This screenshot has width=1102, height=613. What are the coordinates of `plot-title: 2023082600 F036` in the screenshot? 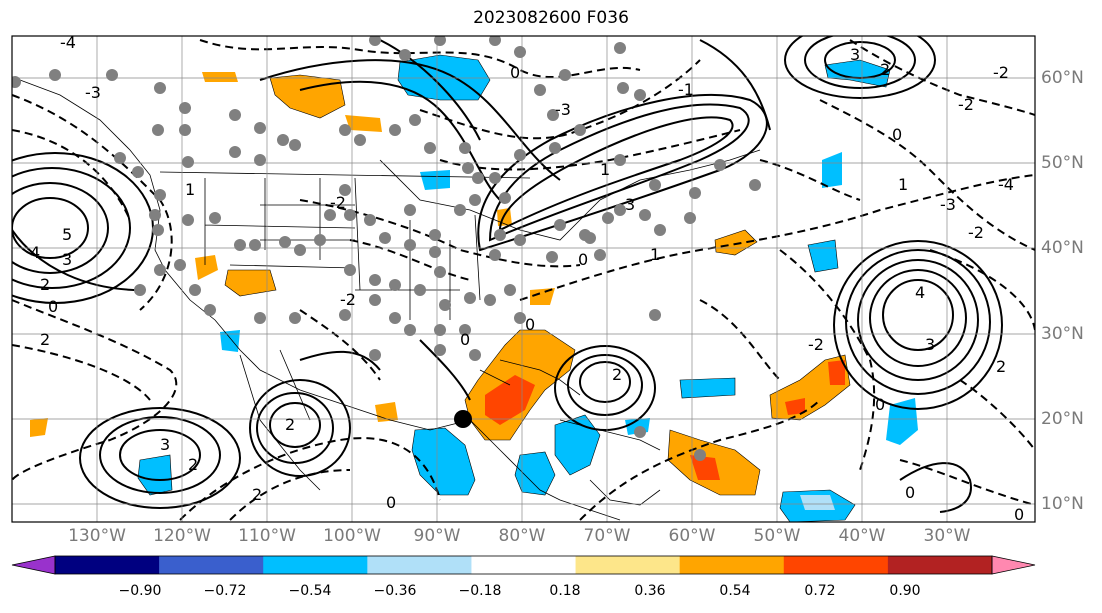 It's located at (551, 18).